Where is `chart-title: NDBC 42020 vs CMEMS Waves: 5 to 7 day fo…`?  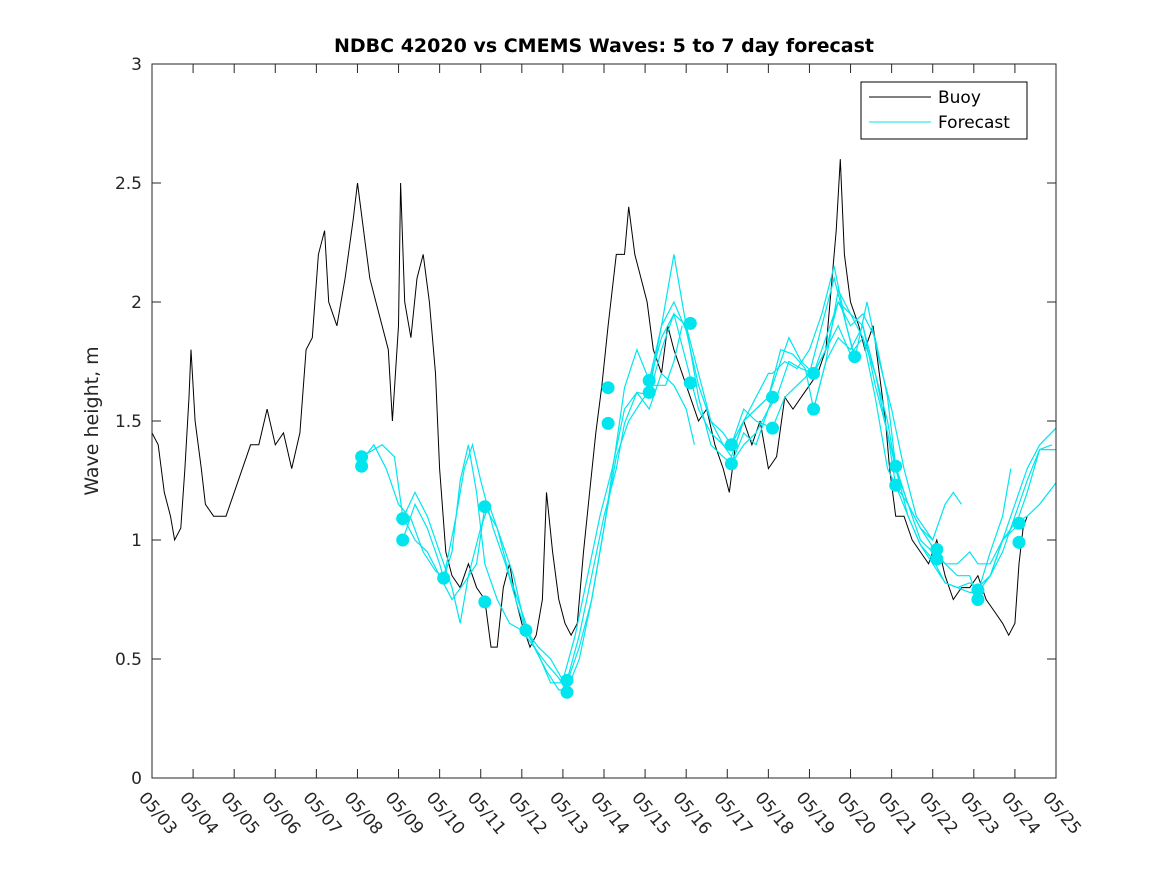 chart-title: NDBC 42020 vs CMEMS Waves: 5 to 7 day fo… is located at coordinates (604, 46).